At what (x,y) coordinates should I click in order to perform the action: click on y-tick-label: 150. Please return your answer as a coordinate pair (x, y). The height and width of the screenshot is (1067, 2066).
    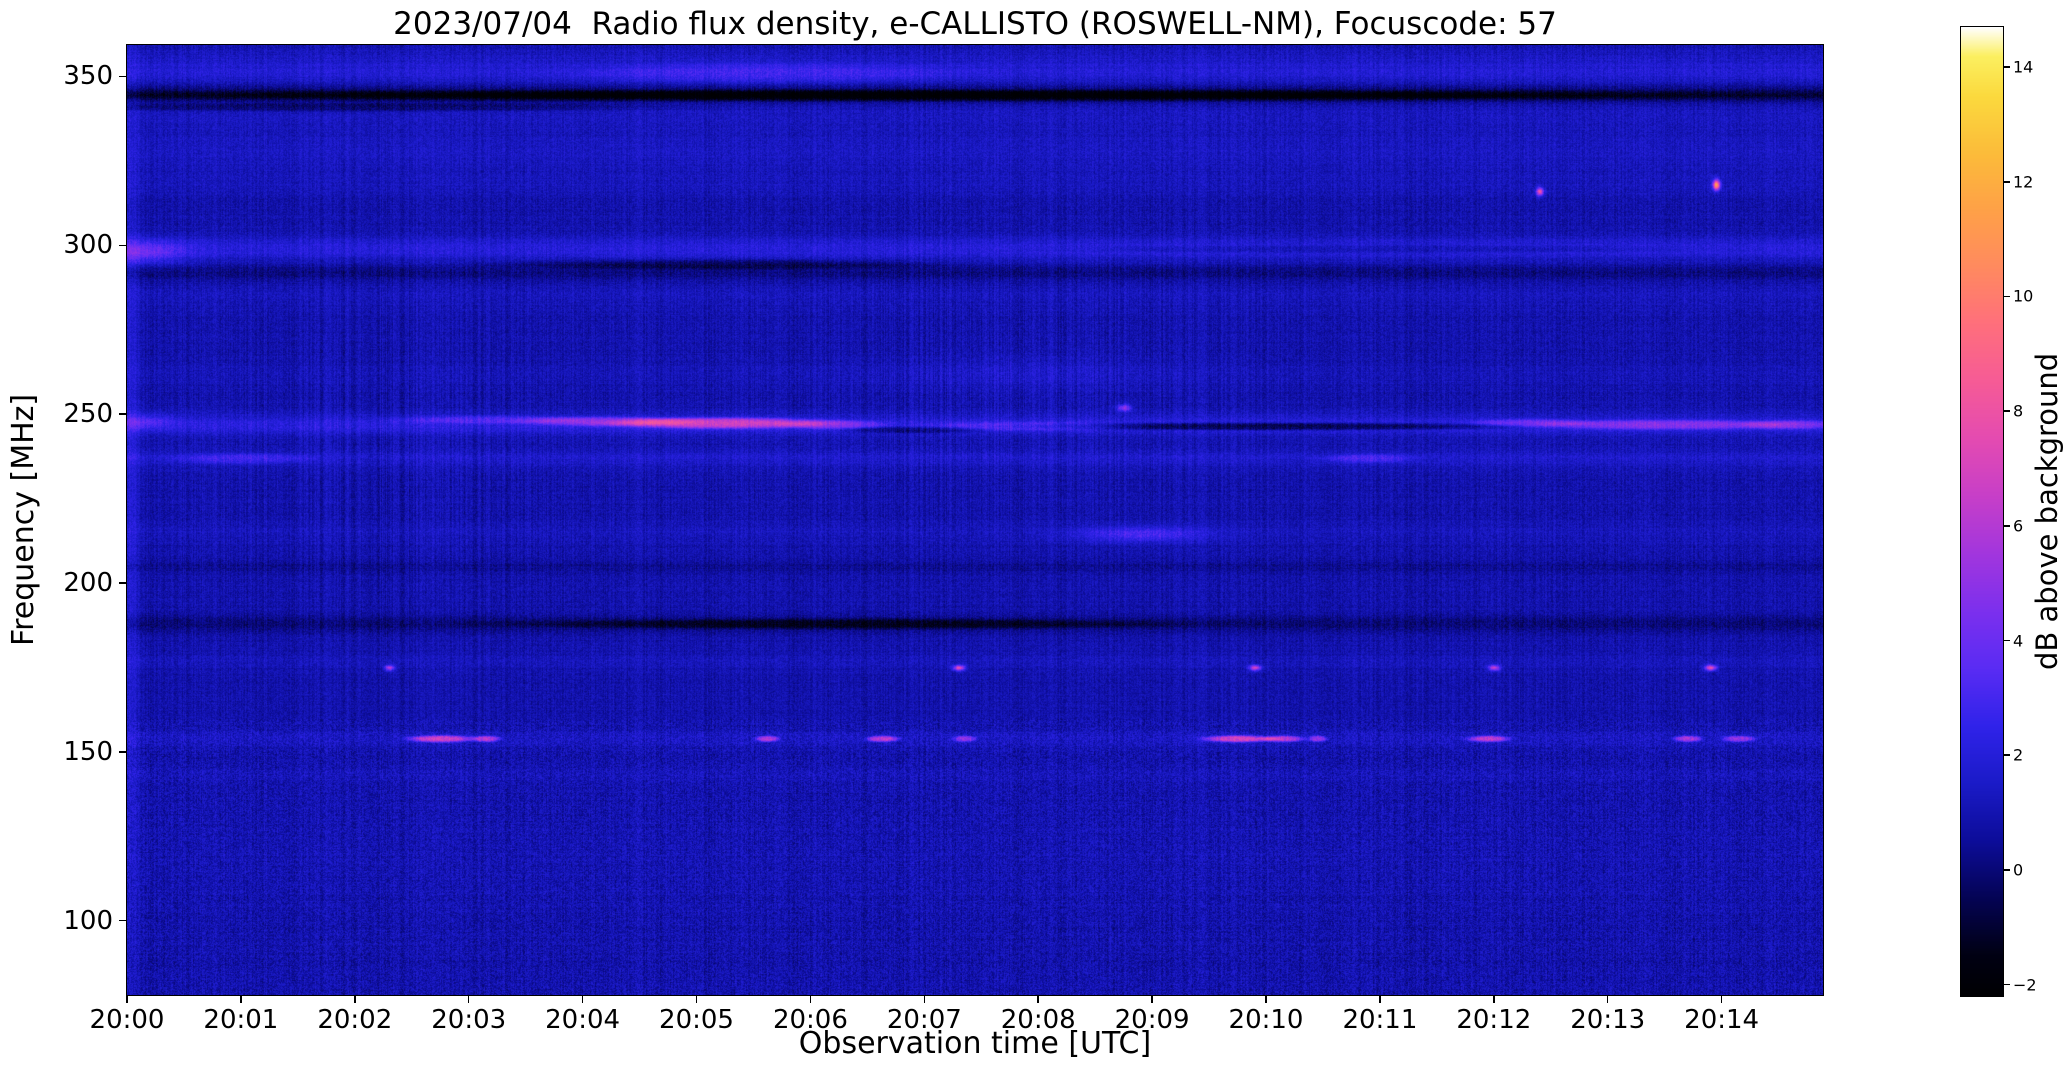
    Looking at the image, I should click on (88, 751).